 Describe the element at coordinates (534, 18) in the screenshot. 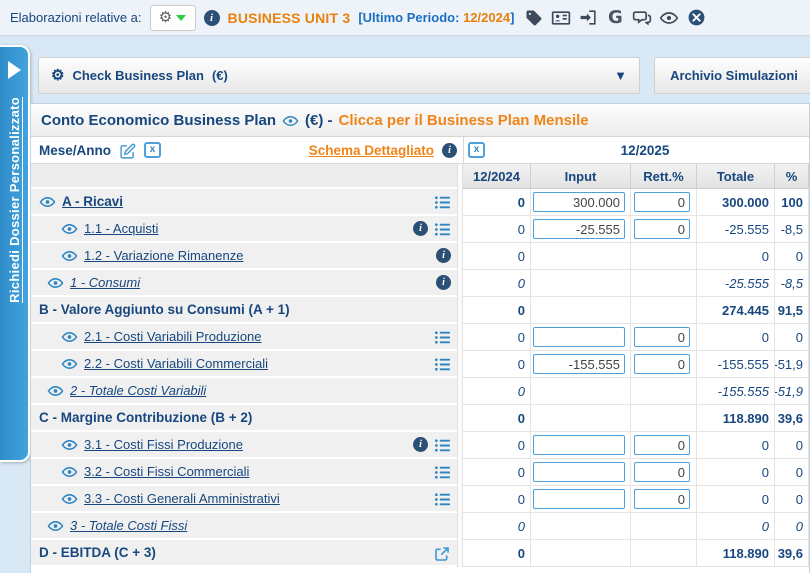

I see `tag-icon` at that location.